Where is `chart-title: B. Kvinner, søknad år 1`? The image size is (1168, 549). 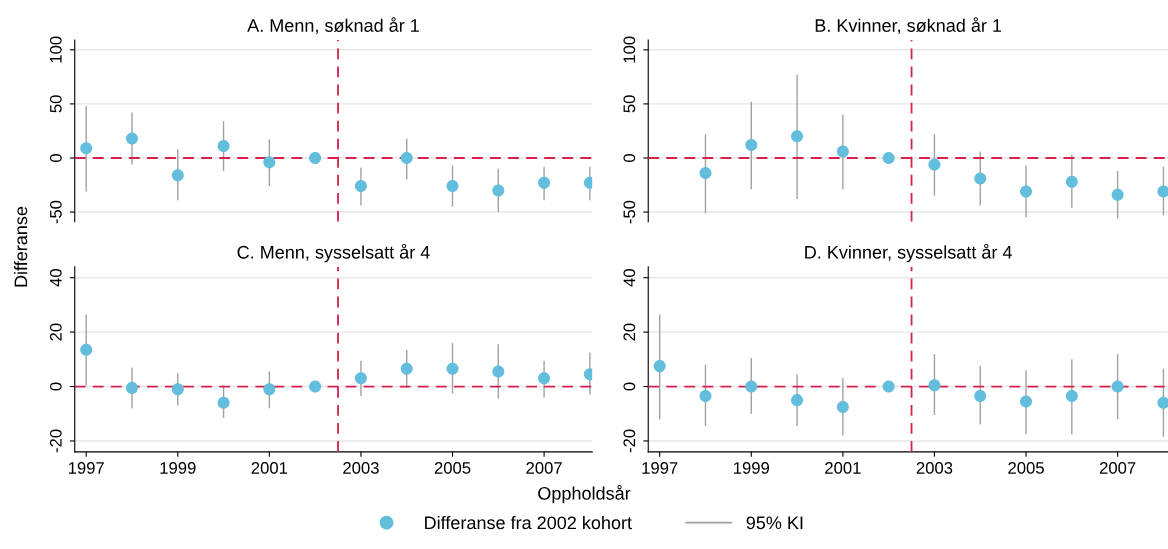 chart-title: B. Kvinner, søknad år 1 is located at coordinates (908, 26).